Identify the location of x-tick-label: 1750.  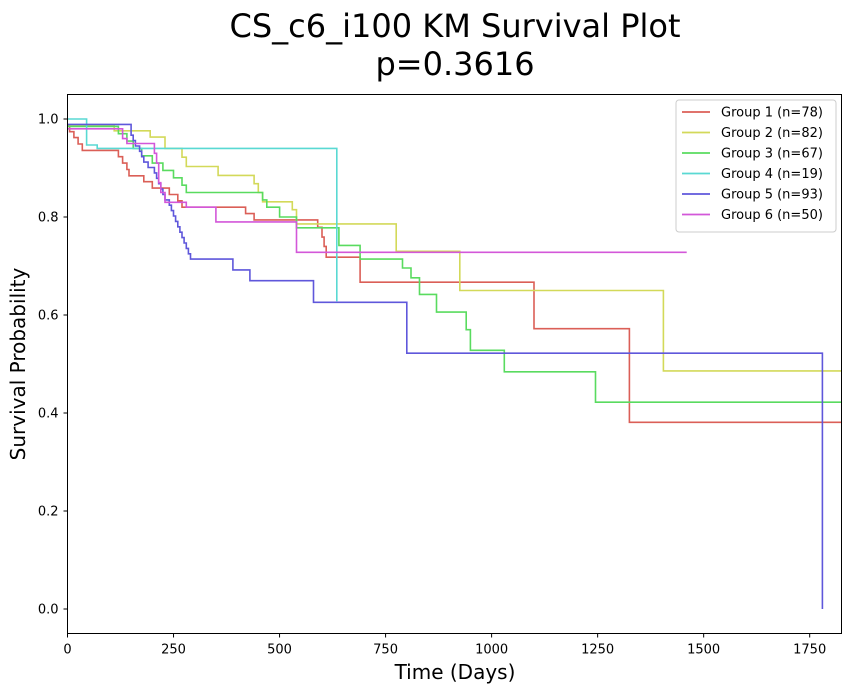
(809, 650).